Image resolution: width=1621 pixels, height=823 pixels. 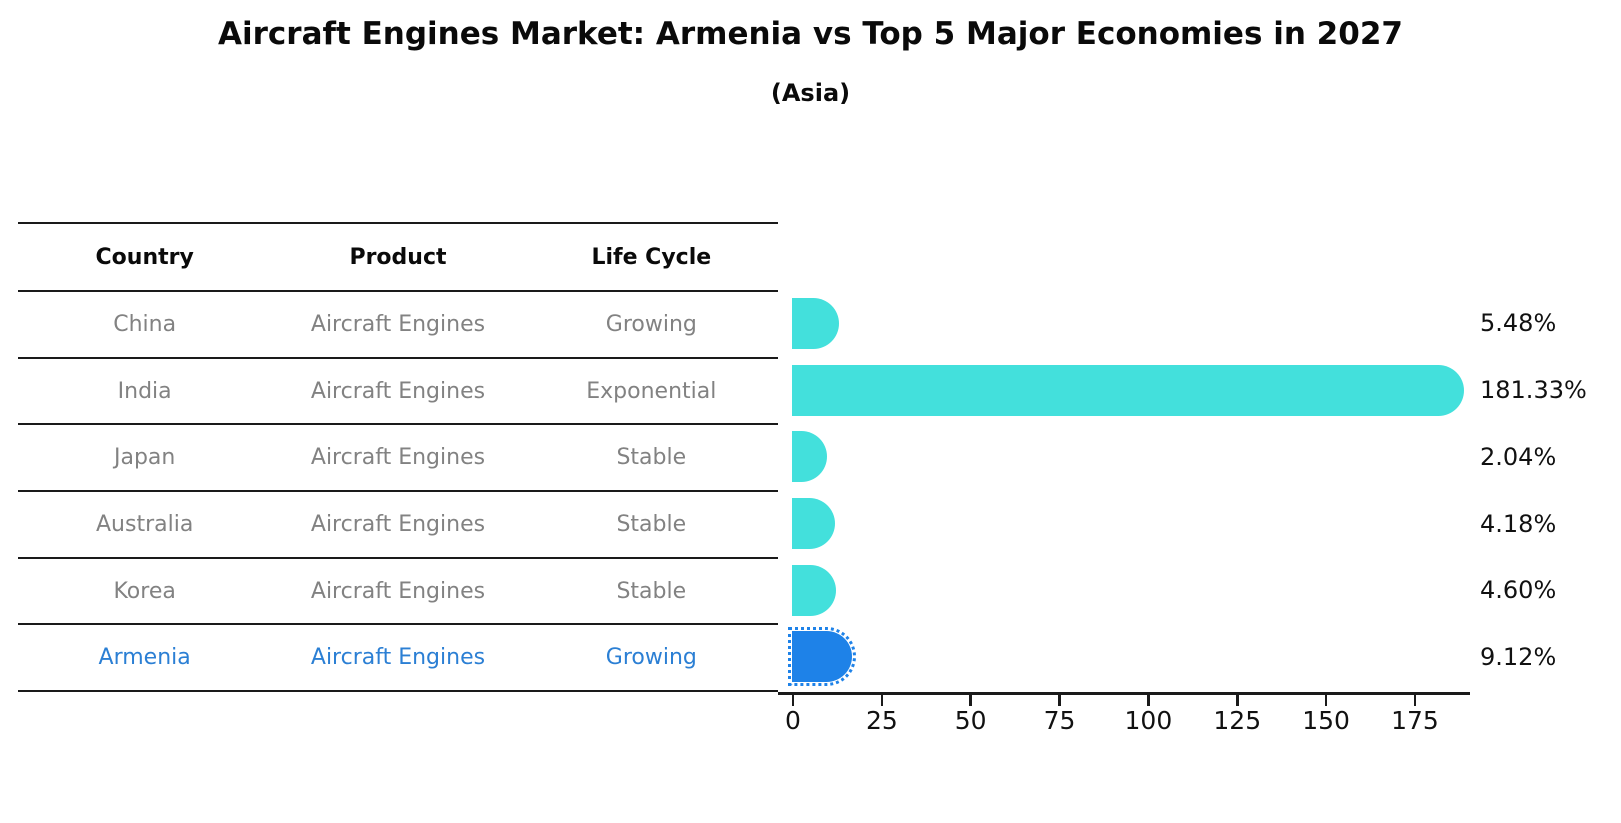 I want to click on bar-armenia, so click(x=822, y=657).